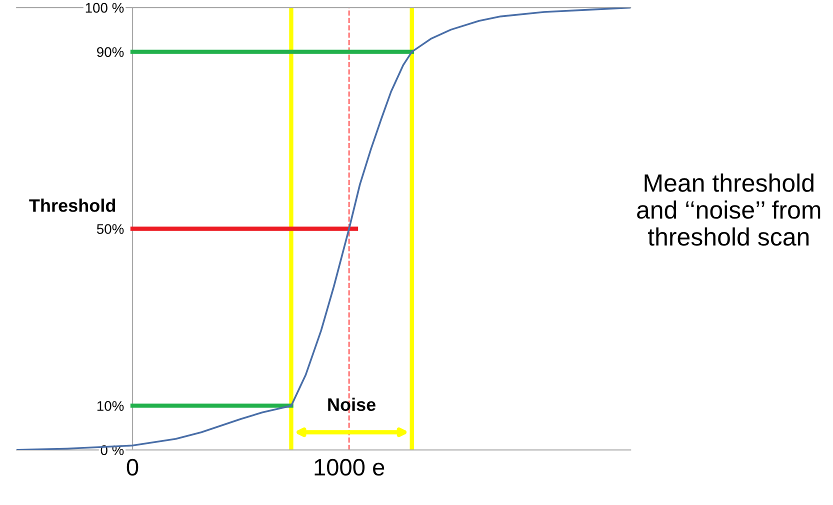 This screenshot has width=833, height=505. I want to click on y-tick-label: 100 %, so click(105, 7).